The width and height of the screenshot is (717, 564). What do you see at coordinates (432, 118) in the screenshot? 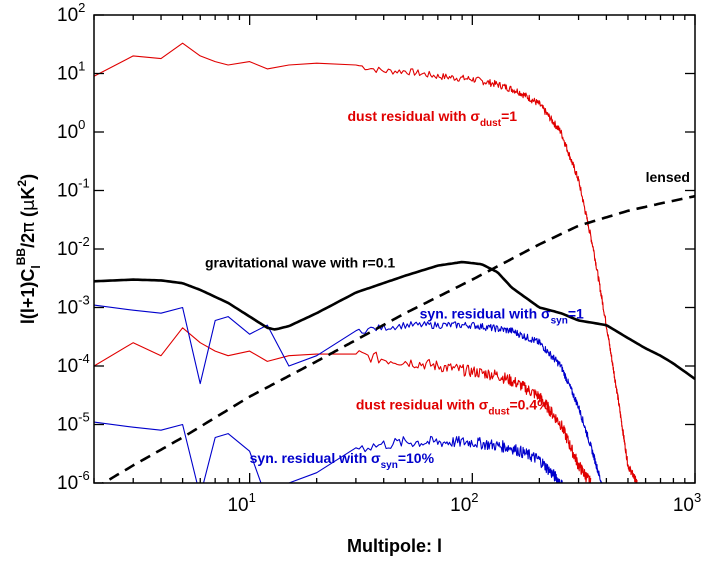
I see `annotation-0: dust residual with σdust=1` at bounding box center [432, 118].